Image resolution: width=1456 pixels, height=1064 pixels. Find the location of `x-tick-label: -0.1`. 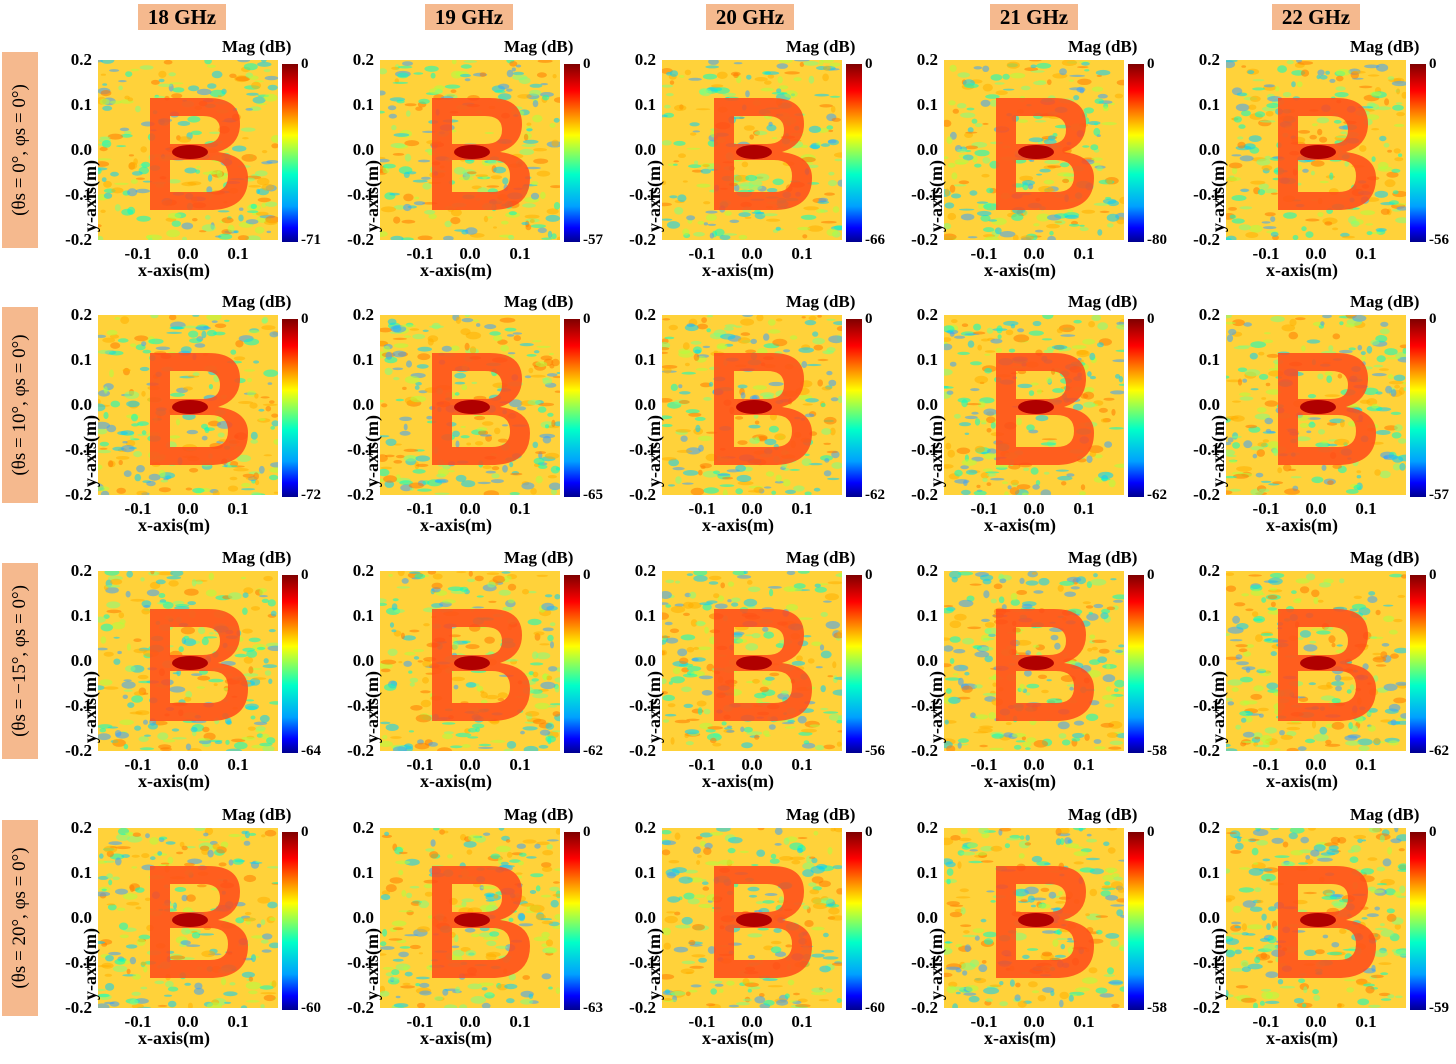

x-tick-label: -0.1 is located at coordinates (702, 764).